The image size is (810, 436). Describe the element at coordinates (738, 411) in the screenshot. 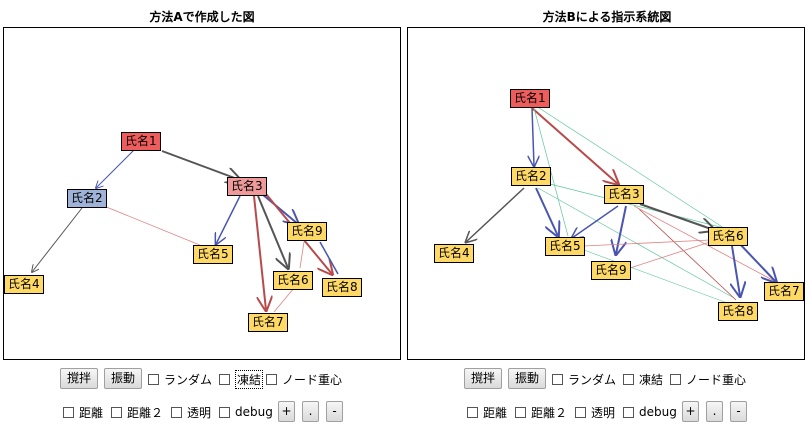

I see `zoom-out-button-b: -` at that location.